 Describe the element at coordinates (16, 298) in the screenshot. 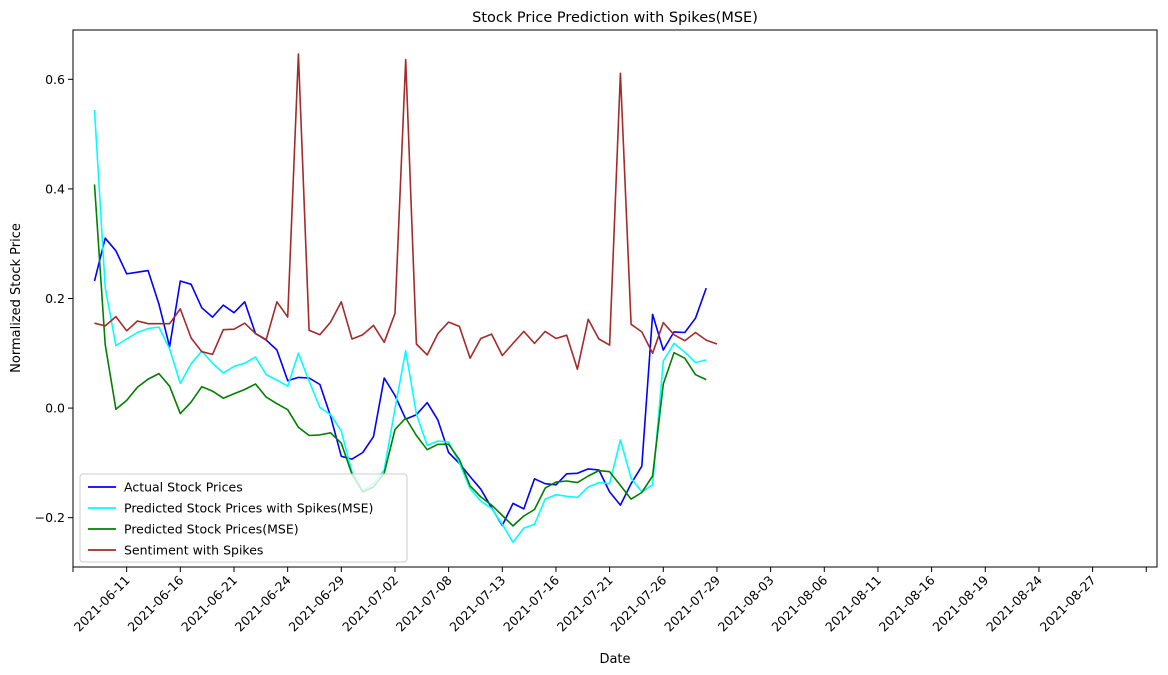

I see `y-axis-label: Normalized Stock Price` at that location.